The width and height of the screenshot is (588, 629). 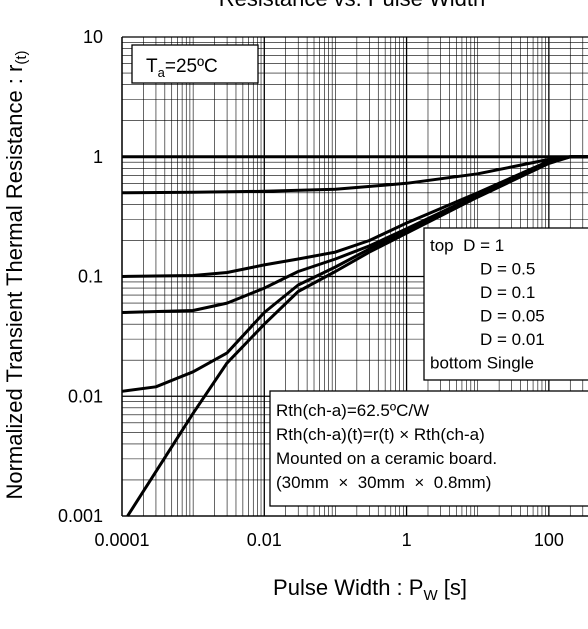 I want to click on note-line: Mounted on a ceramic board., so click(x=386, y=458).